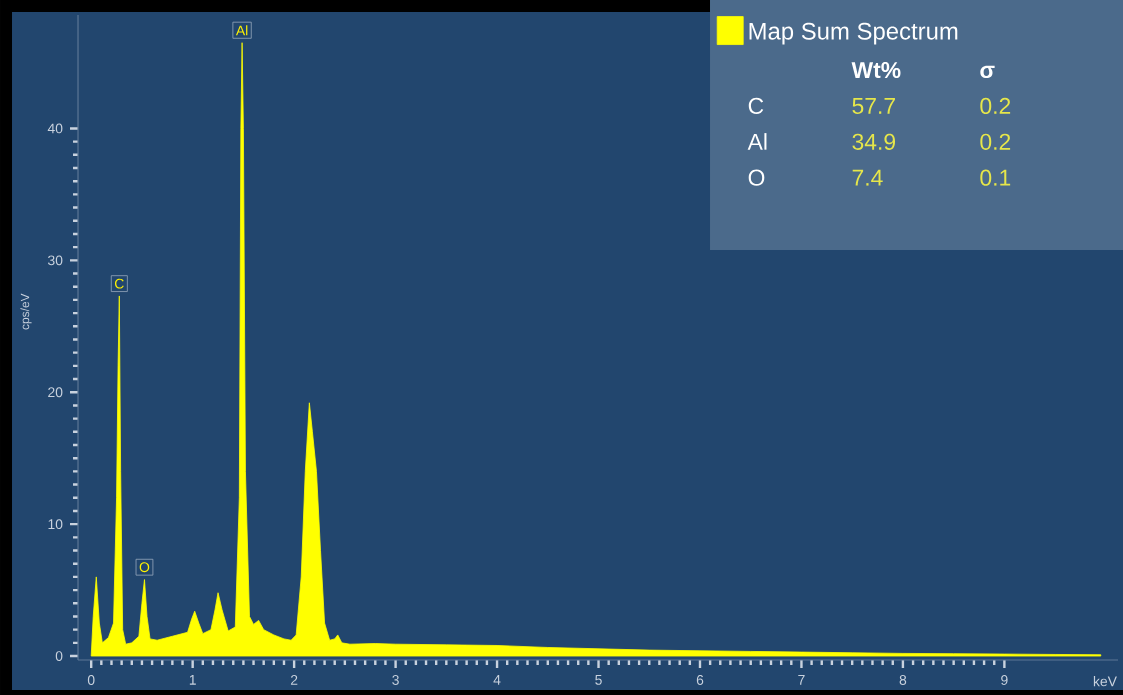  Describe the element at coordinates (700, 680) in the screenshot. I see `x-tick-label: 6` at that location.